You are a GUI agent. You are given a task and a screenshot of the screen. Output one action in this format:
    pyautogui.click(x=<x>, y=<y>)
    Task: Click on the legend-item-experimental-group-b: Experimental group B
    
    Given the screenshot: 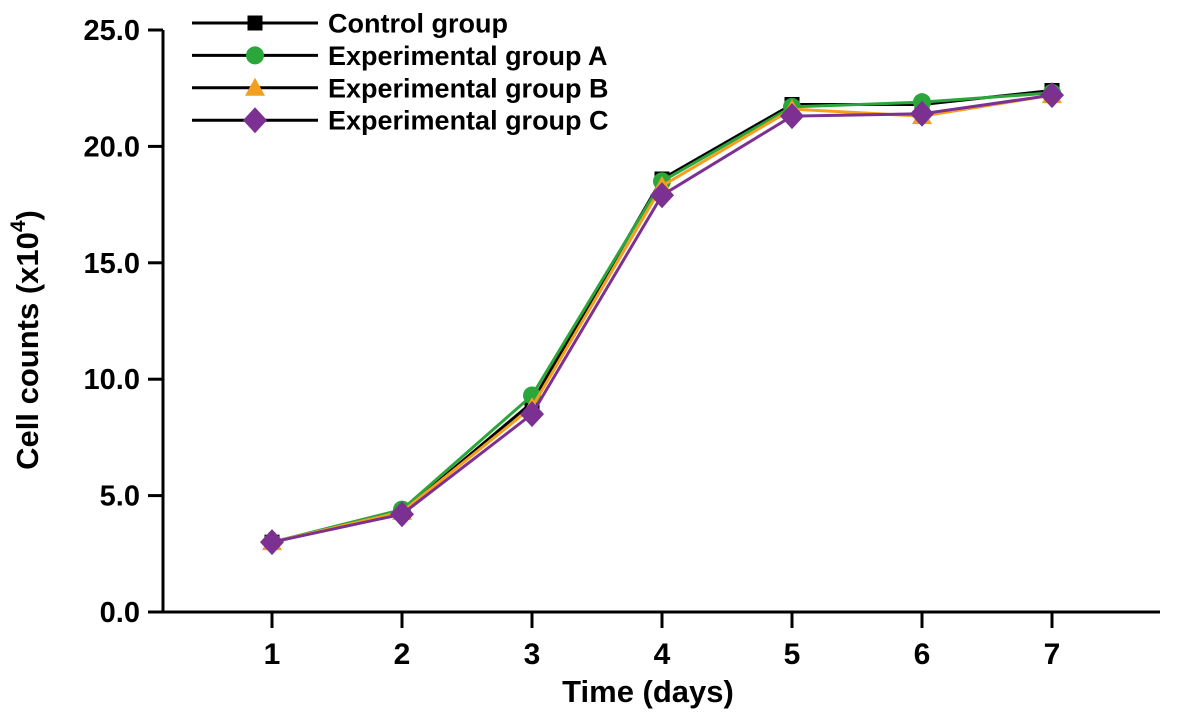 What is the action you would take?
    pyautogui.click(x=400, y=88)
    